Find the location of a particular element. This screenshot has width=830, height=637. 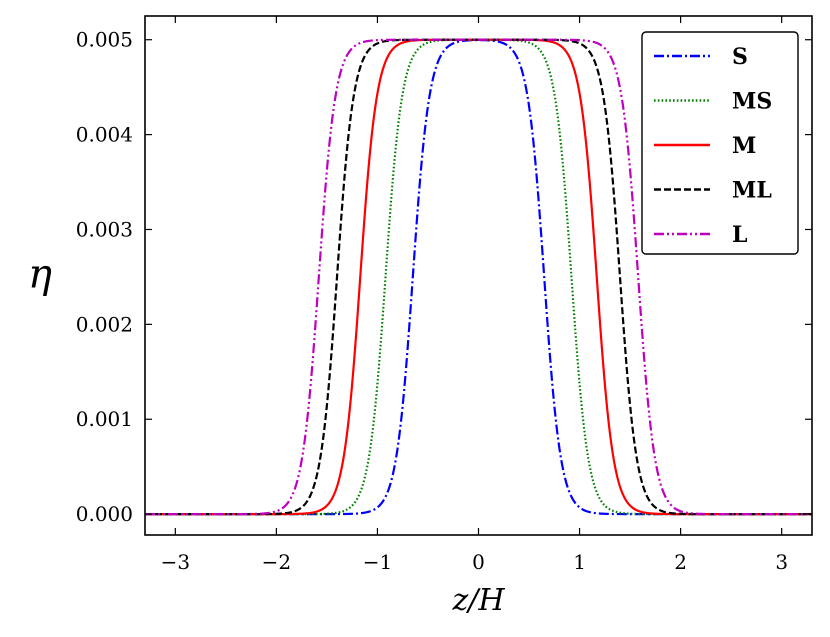

y-tick-label: 0.002 is located at coordinates (104, 324).